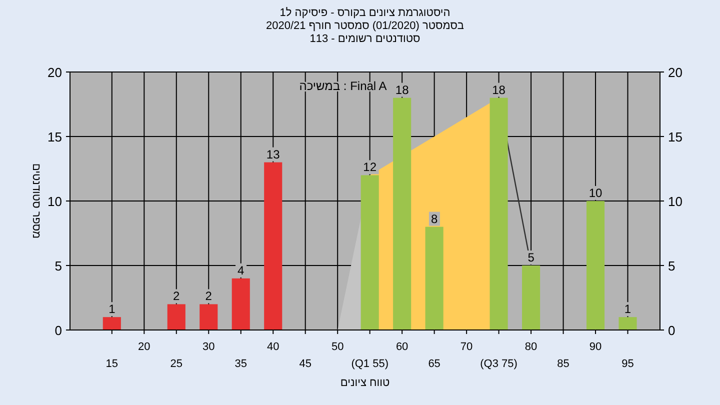  Describe the element at coordinates (176, 364) in the screenshot. I see `x-tick-label: 25` at that location.